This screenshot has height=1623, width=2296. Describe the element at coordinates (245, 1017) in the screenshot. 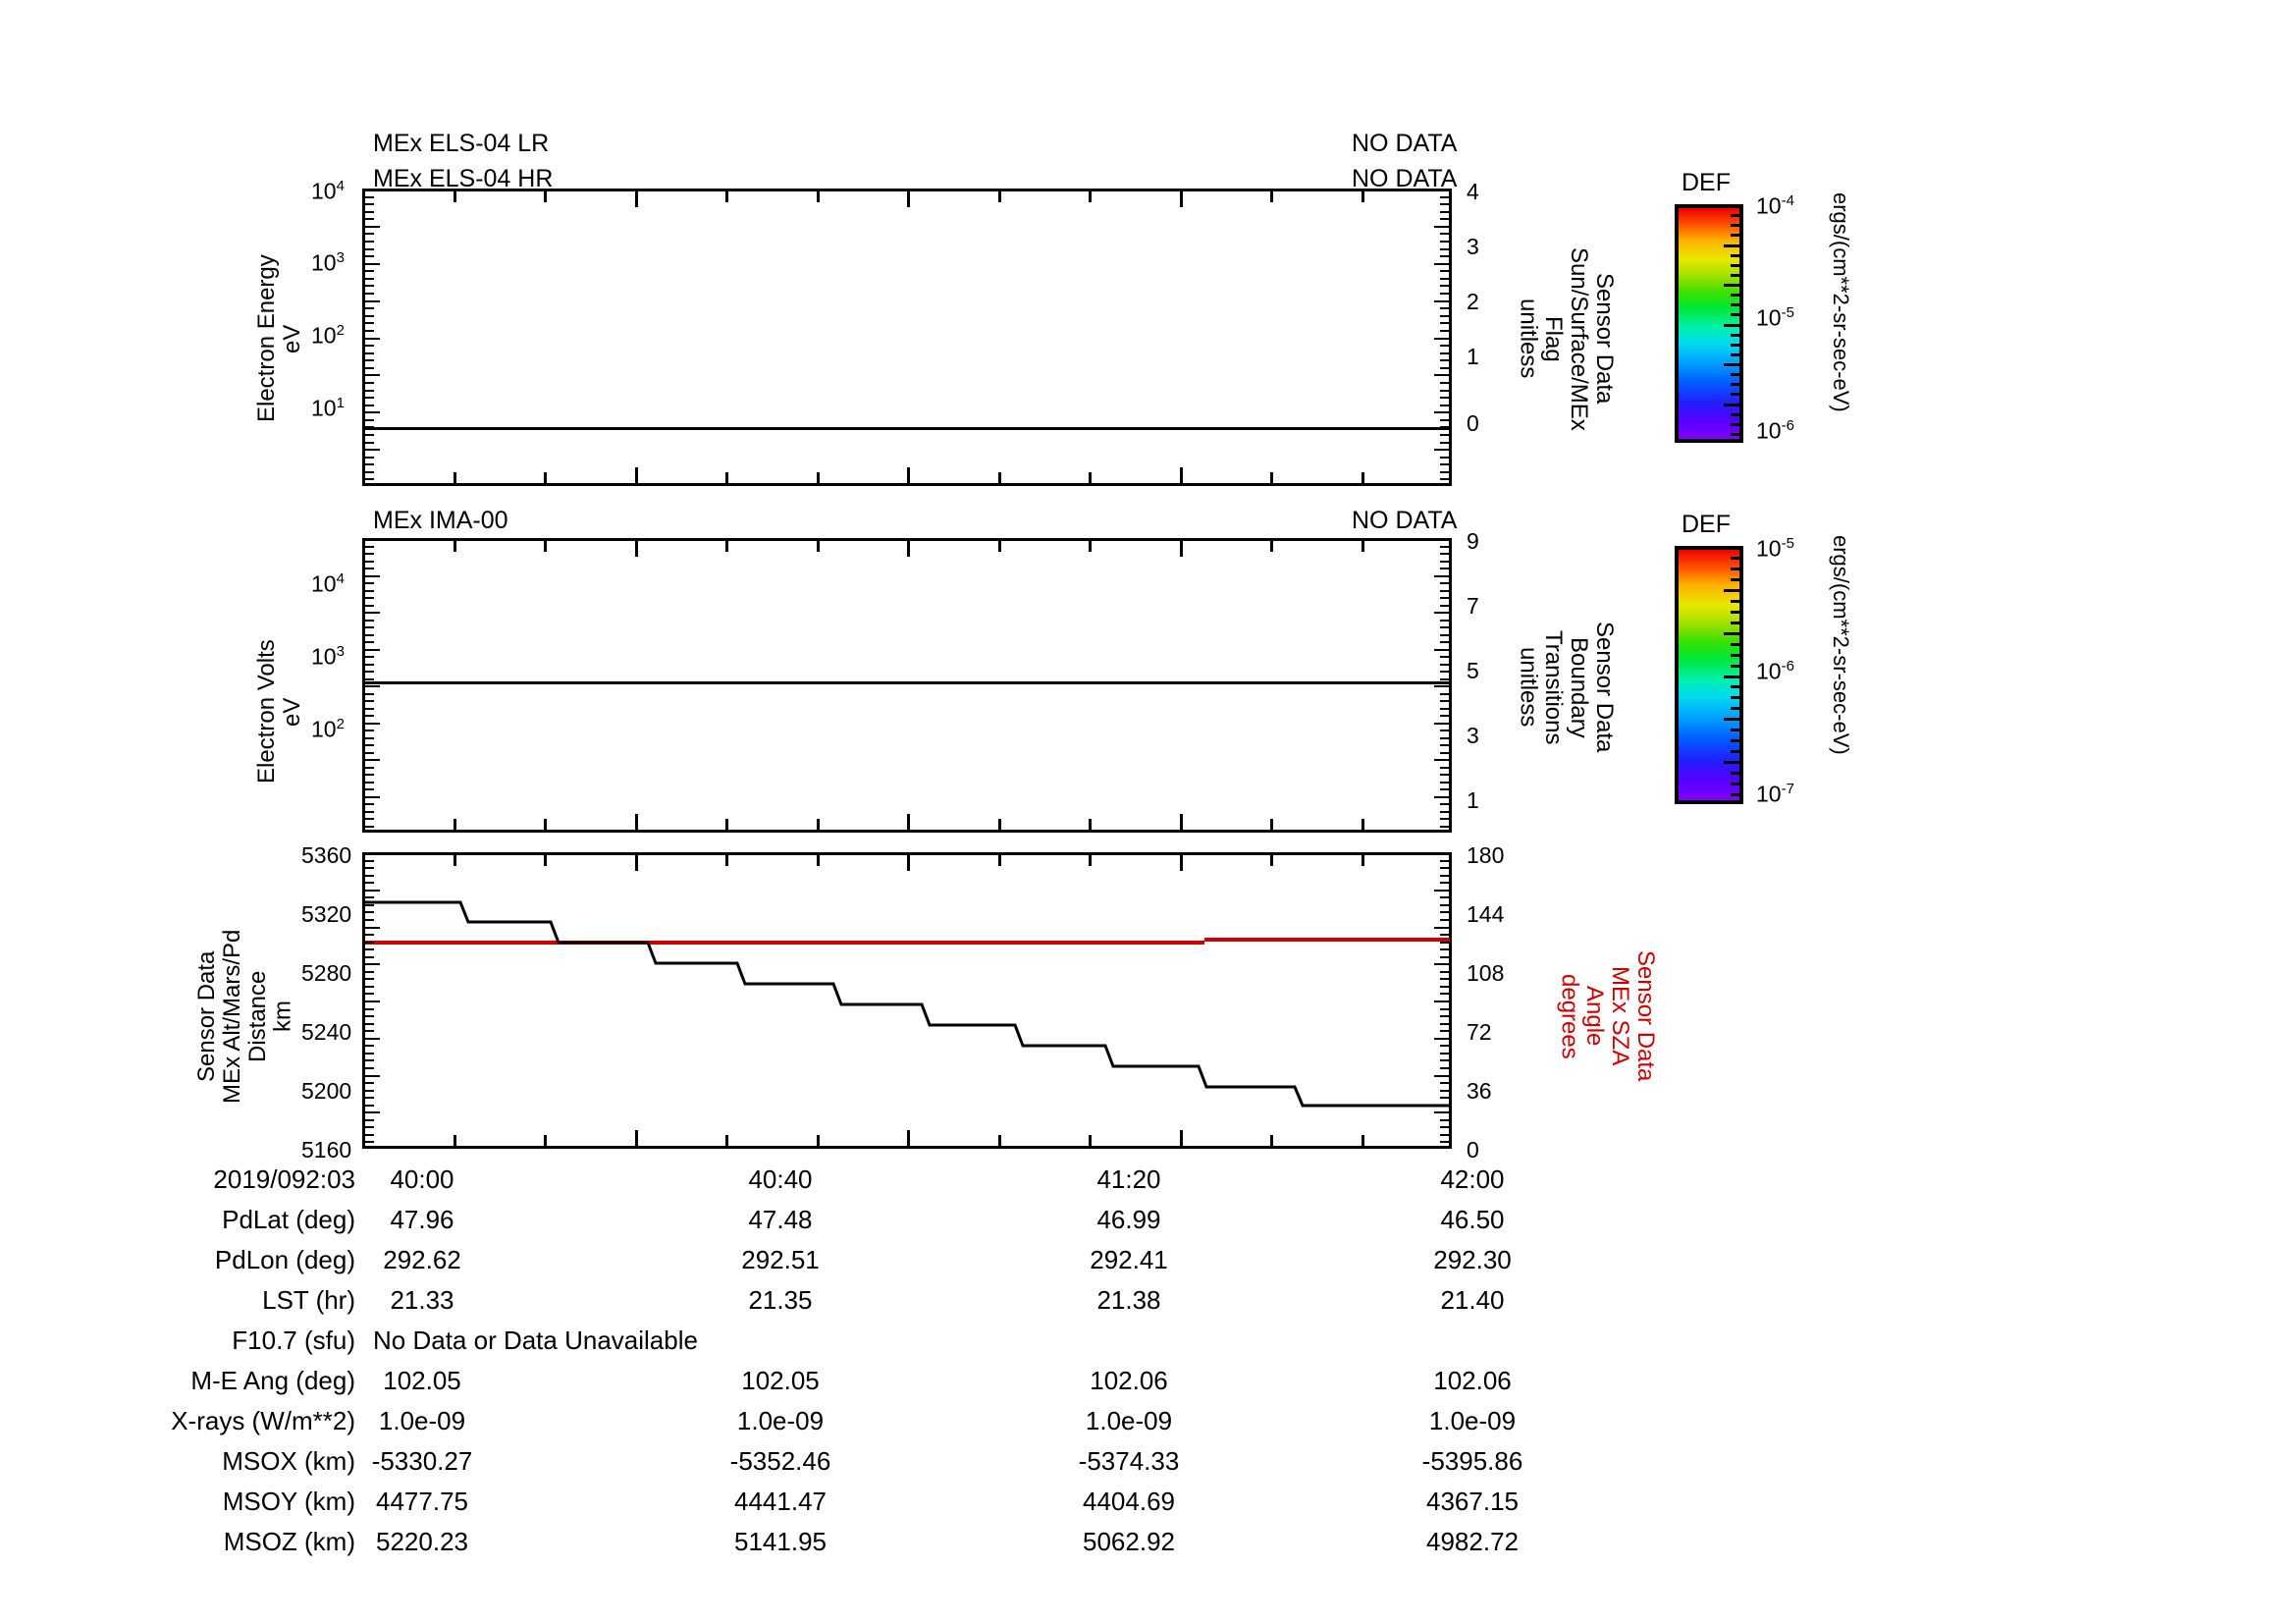

I see `panel-alt-left-axis-title: Sensor Data MEx Alt/Mars/Pd Distance km` at that location.